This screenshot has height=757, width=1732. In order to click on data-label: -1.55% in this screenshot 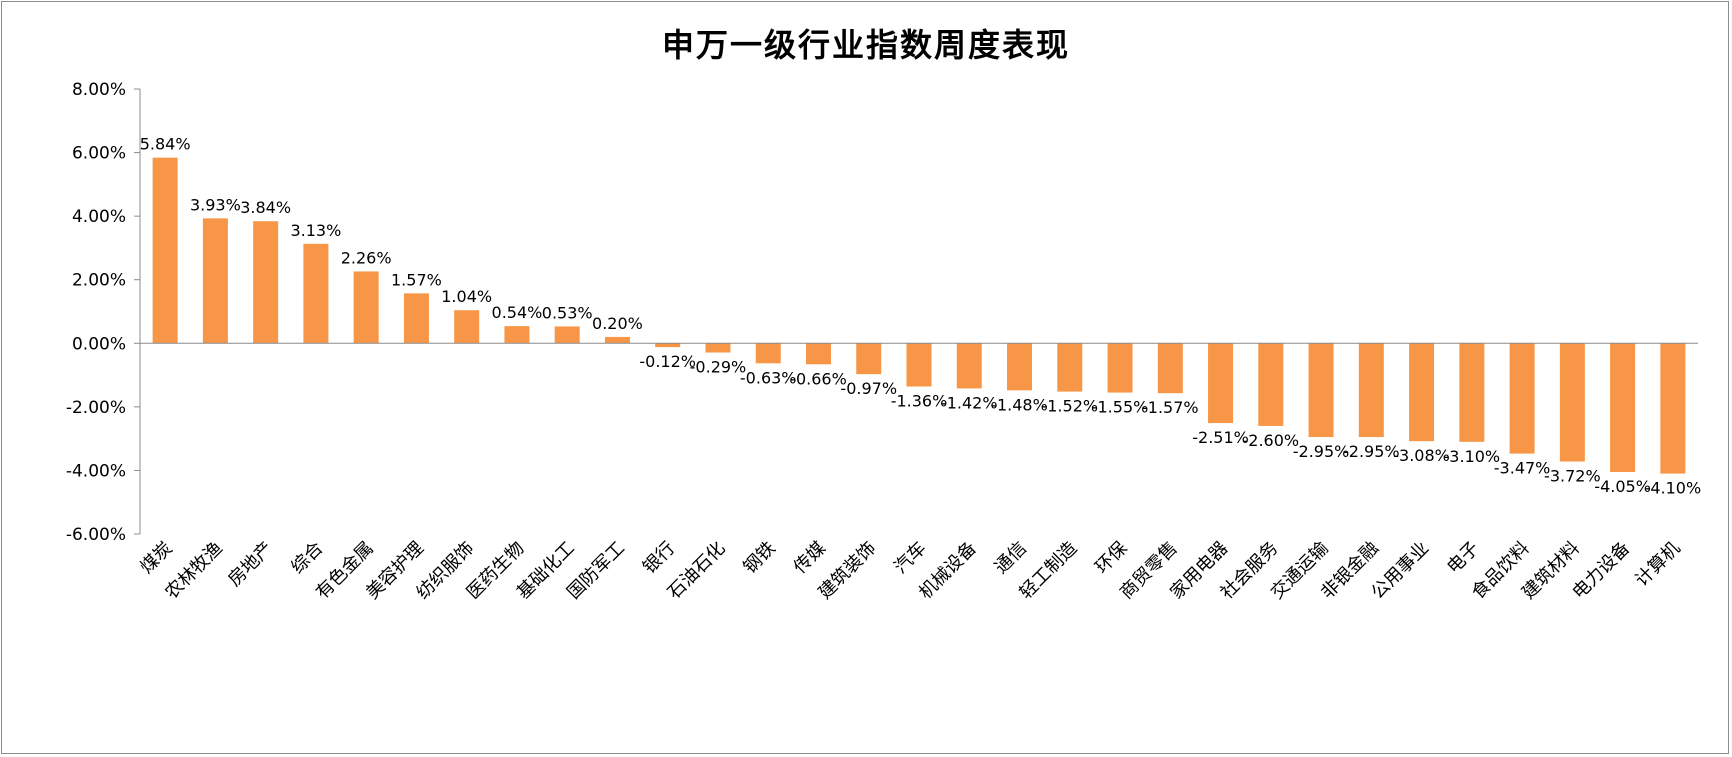, I will do `click(1120, 407)`.